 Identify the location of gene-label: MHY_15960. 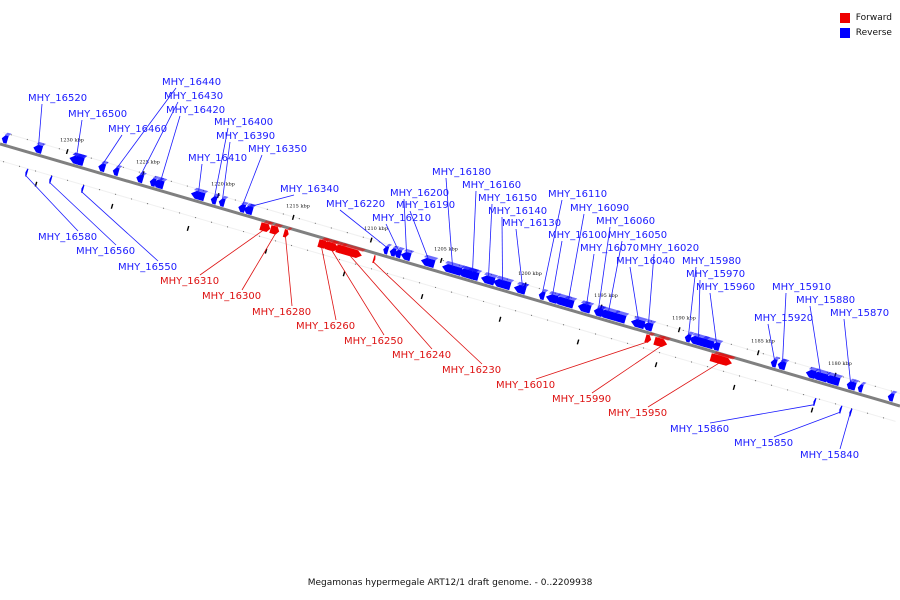
(725, 287).